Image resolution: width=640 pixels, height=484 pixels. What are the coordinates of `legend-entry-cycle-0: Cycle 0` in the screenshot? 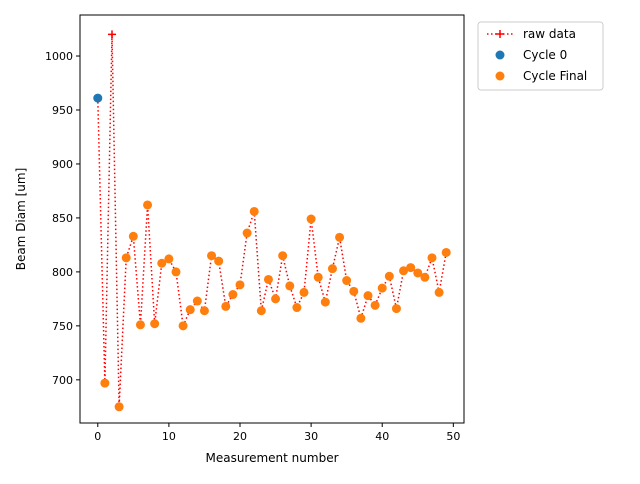 It's located at (531, 55).